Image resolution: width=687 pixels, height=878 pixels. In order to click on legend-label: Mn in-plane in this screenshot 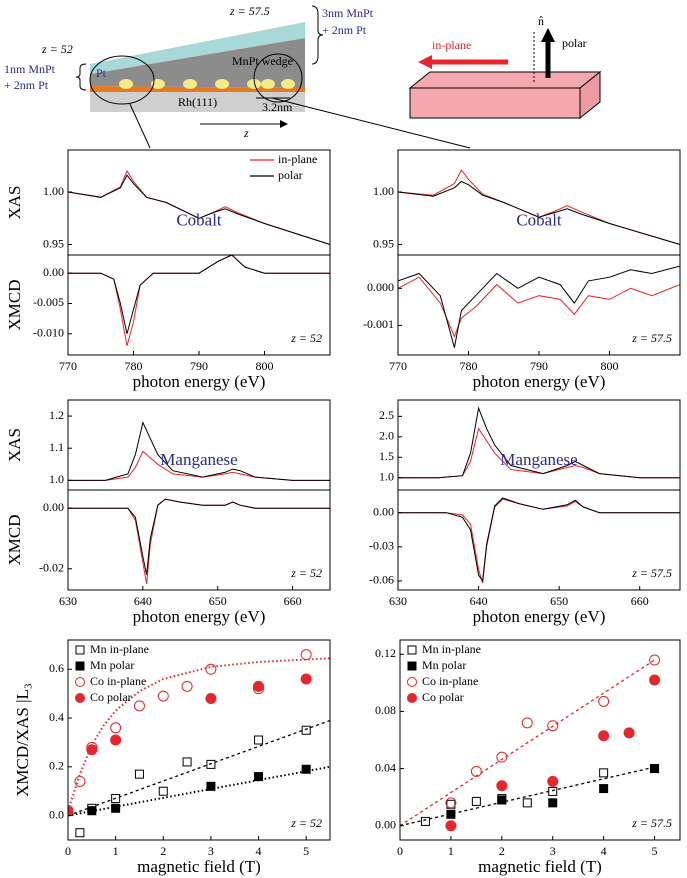, I will do `click(119, 649)`.